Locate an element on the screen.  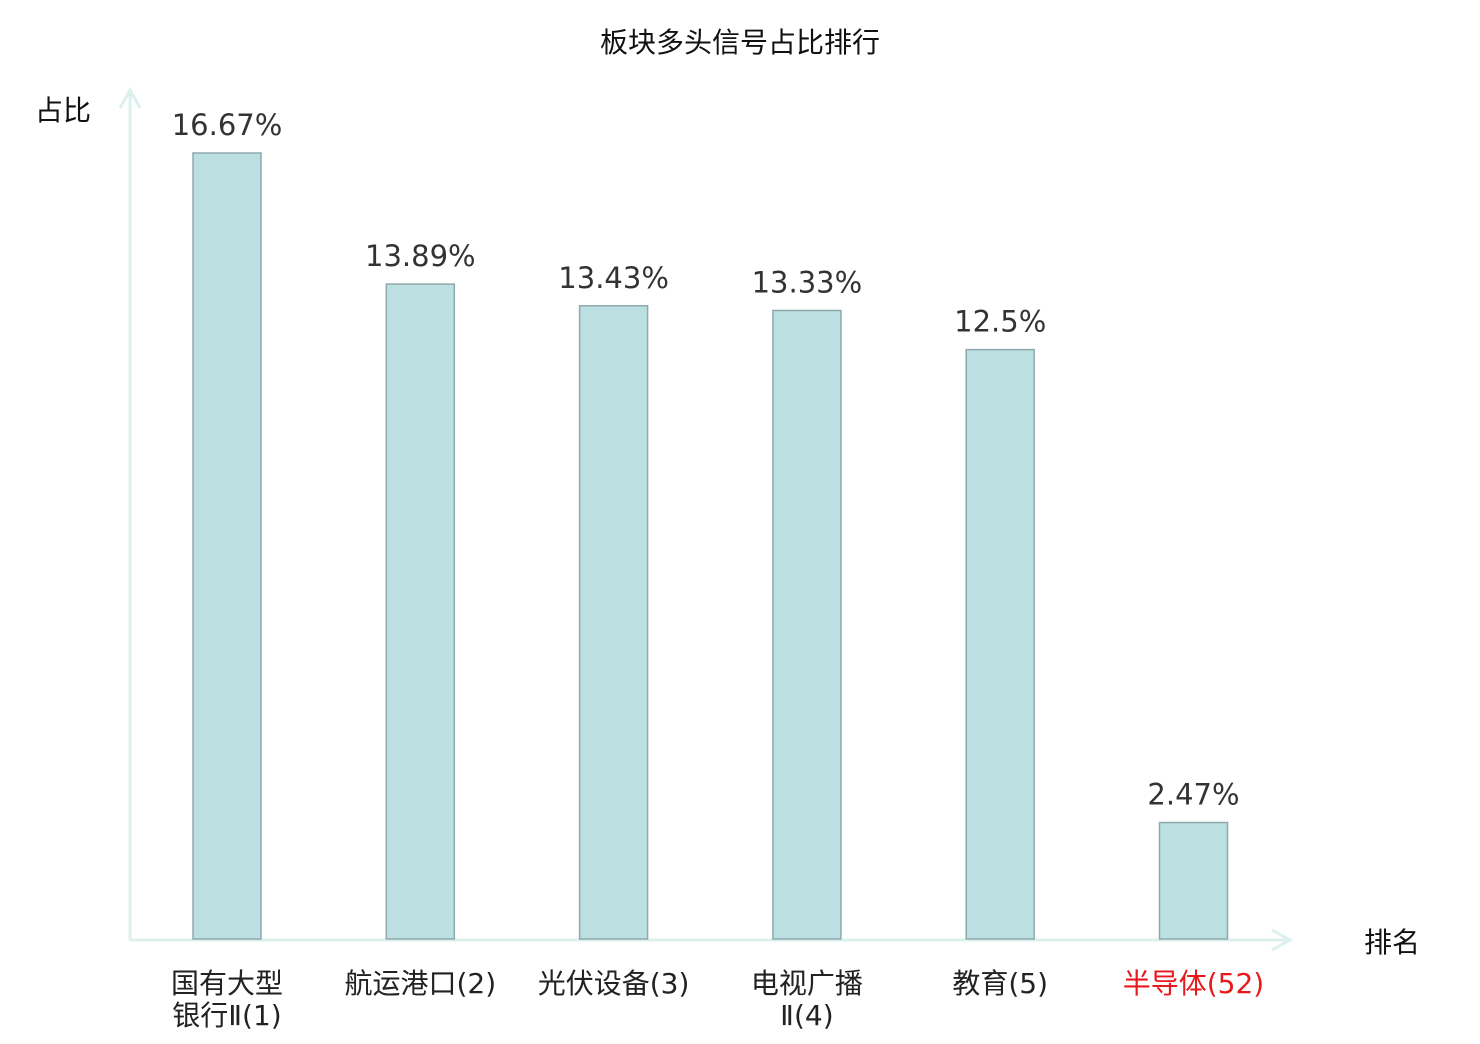
y-axis-label: 占比 is located at coordinates (63, 110).